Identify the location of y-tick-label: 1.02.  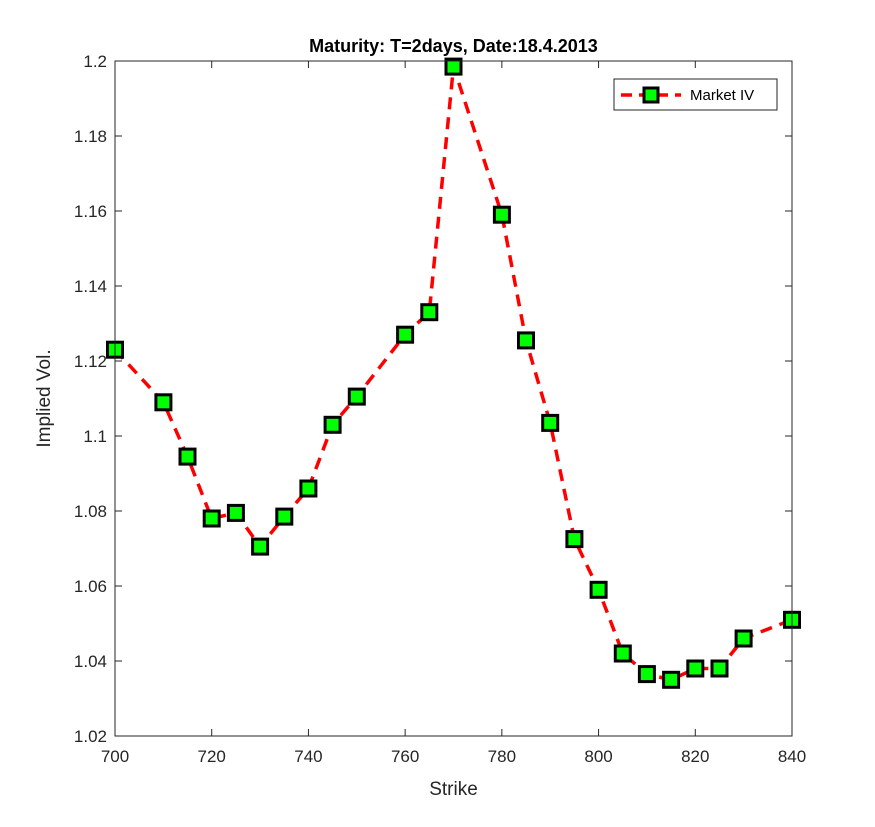
(90, 736).